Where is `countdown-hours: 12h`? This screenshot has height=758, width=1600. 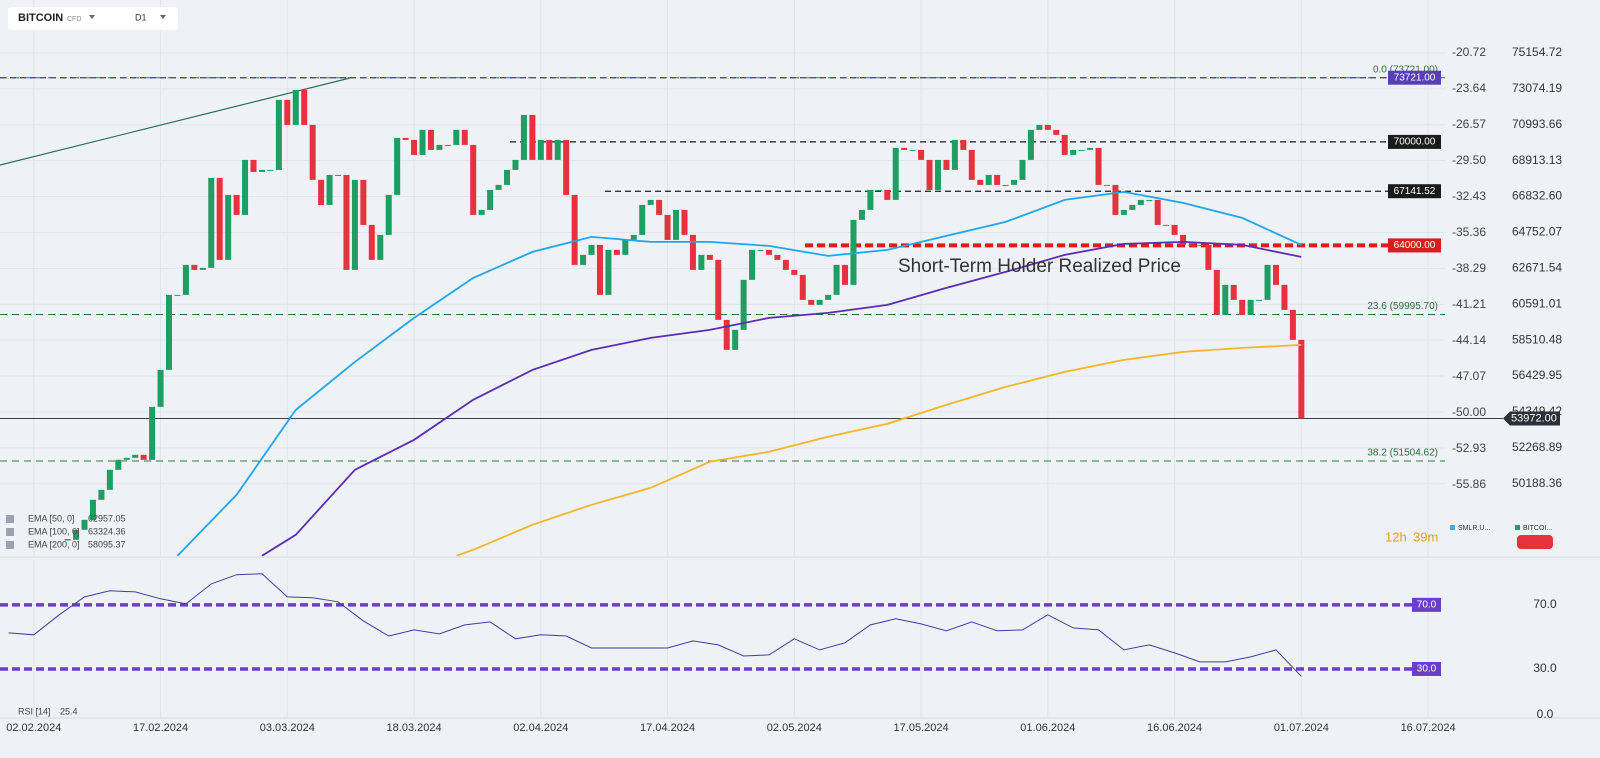
countdown-hours: 12h is located at coordinates (1396, 536).